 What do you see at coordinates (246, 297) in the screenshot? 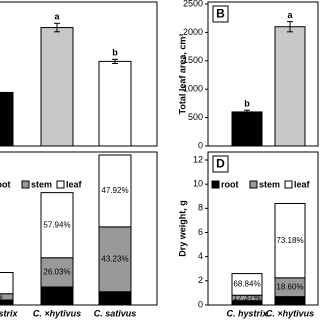
I see `segment-label: 17.37%` at bounding box center [246, 297].